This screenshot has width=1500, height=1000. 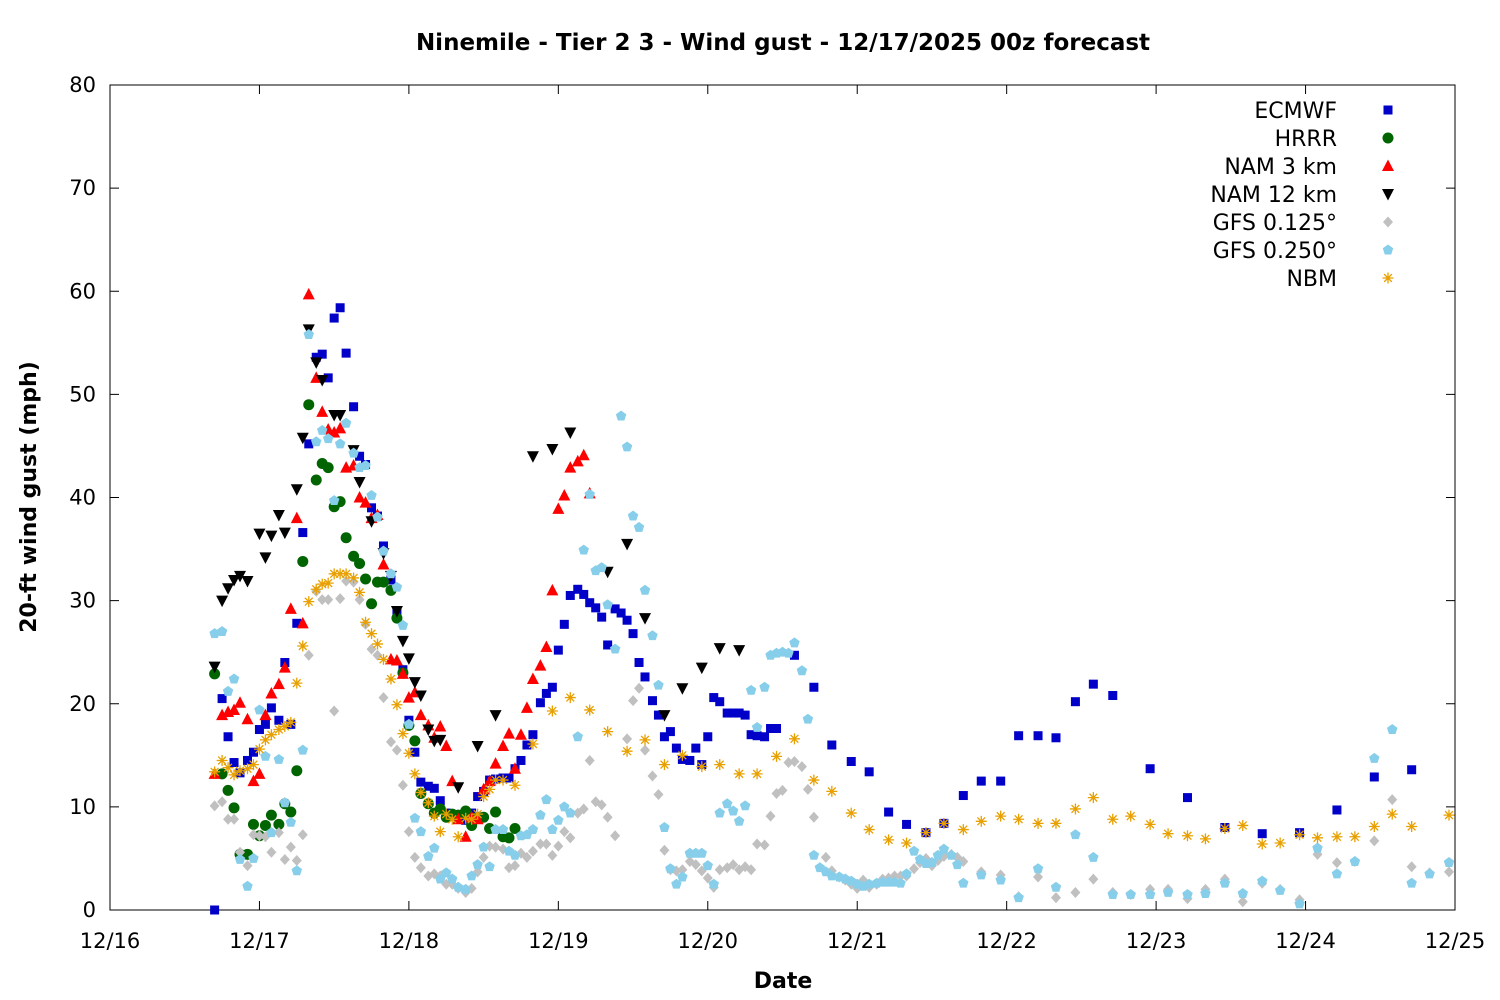 What do you see at coordinates (82, 601) in the screenshot?
I see `y-tick-label: 30` at bounding box center [82, 601].